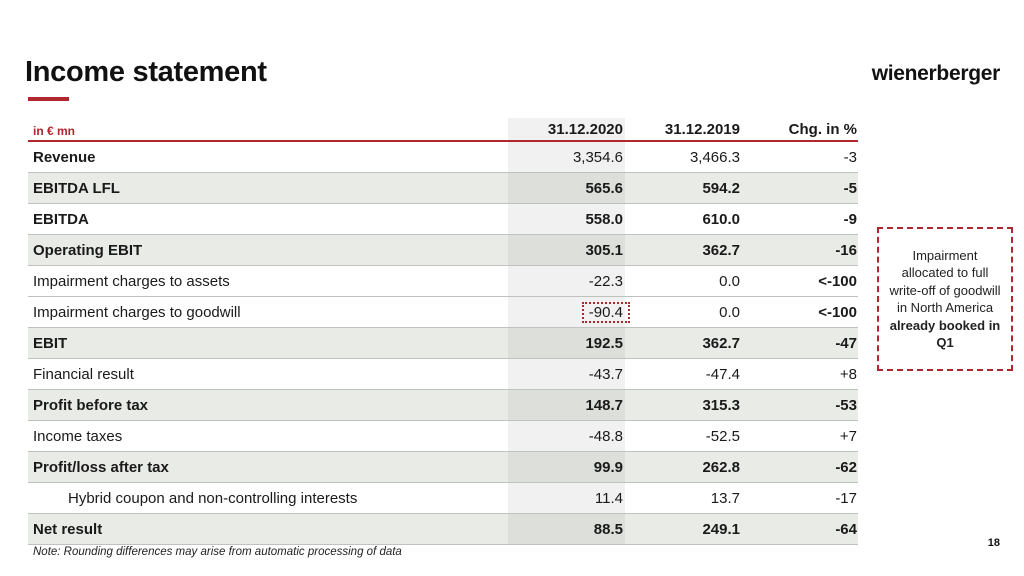  Describe the element at coordinates (566, 157) in the screenshot. I see `value-2020: 3,354.6` at that location.